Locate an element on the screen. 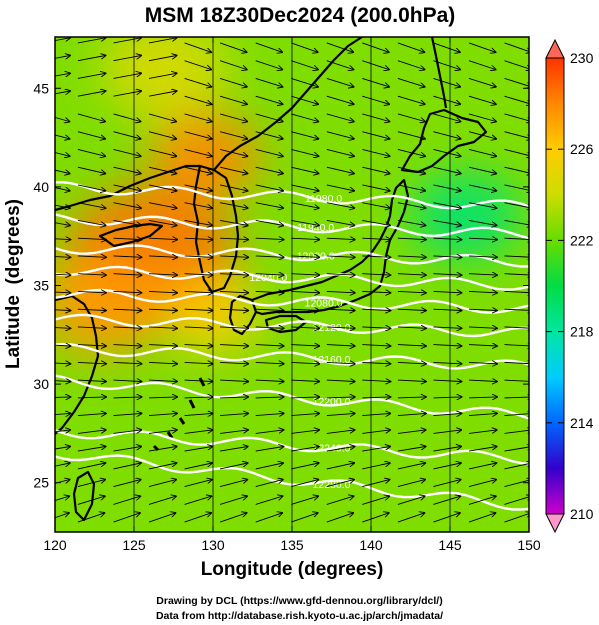  y-tick-label: 40 is located at coordinates (41, 187).